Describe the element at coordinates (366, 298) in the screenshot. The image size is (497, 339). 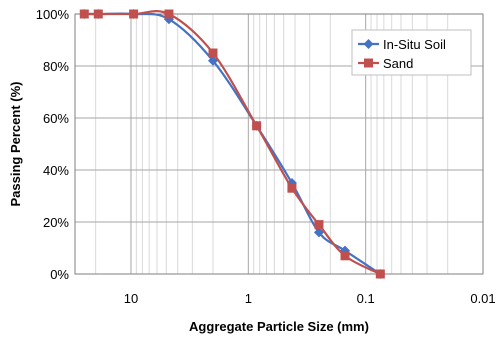
I see `x-tick-label: 0.1` at that location.